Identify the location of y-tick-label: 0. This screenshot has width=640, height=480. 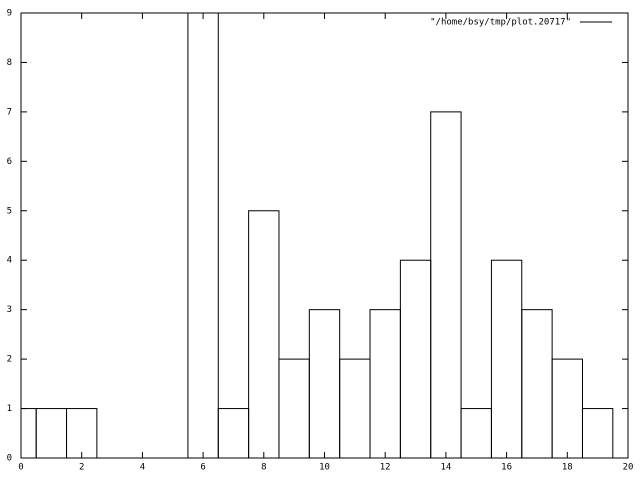
(9, 459).